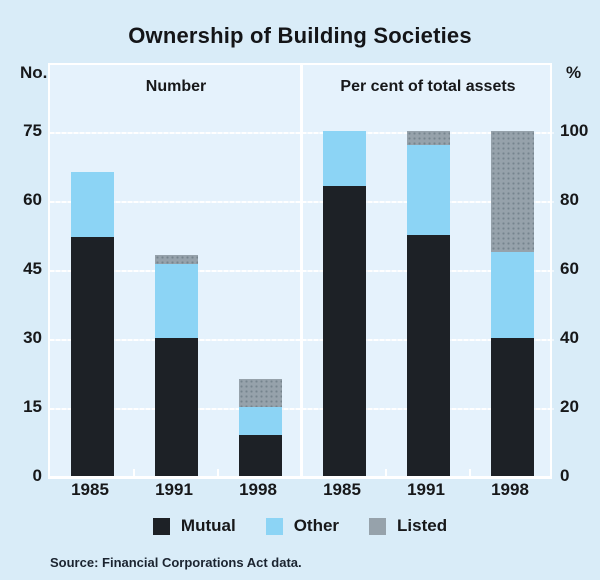  What do you see at coordinates (32, 130) in the screenshot?
I see `left-axis-tick-75: 75` at bounding box center [32, 130].